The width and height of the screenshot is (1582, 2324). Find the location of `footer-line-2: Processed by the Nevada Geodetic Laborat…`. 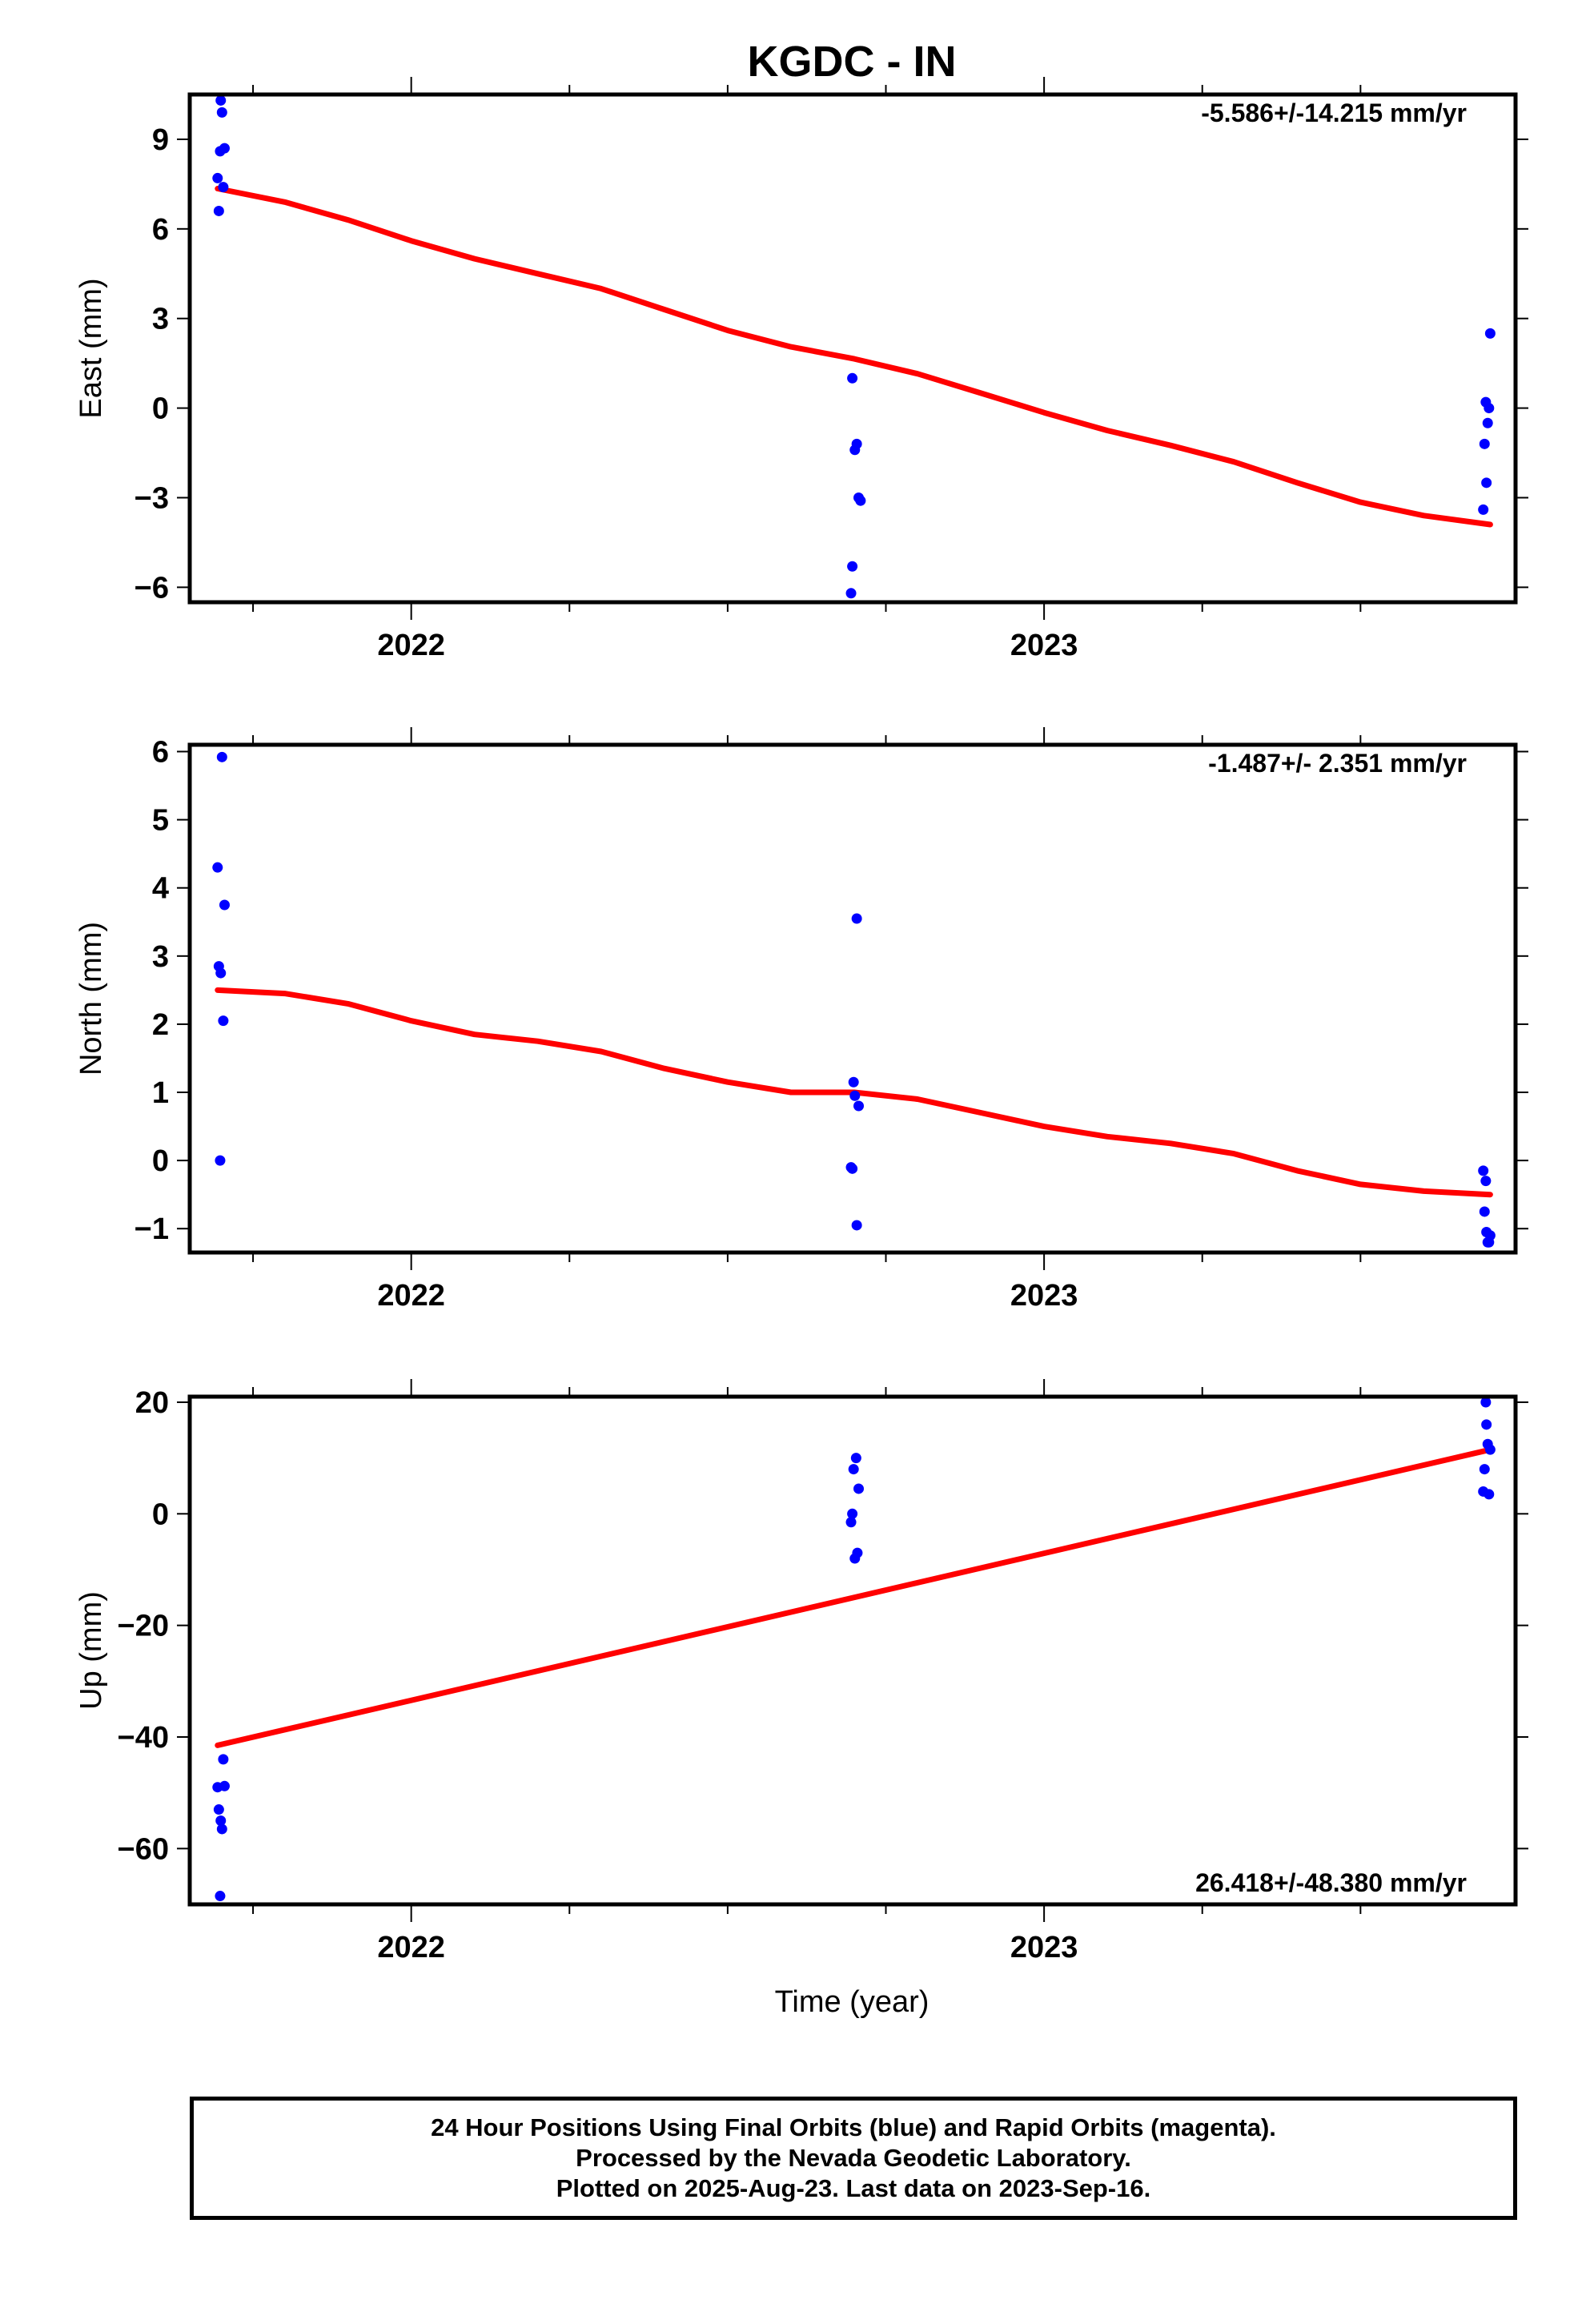

footer-line-2: Processed by the Nevada Geodetic Laborat… is located at coordinates (853, 2158).